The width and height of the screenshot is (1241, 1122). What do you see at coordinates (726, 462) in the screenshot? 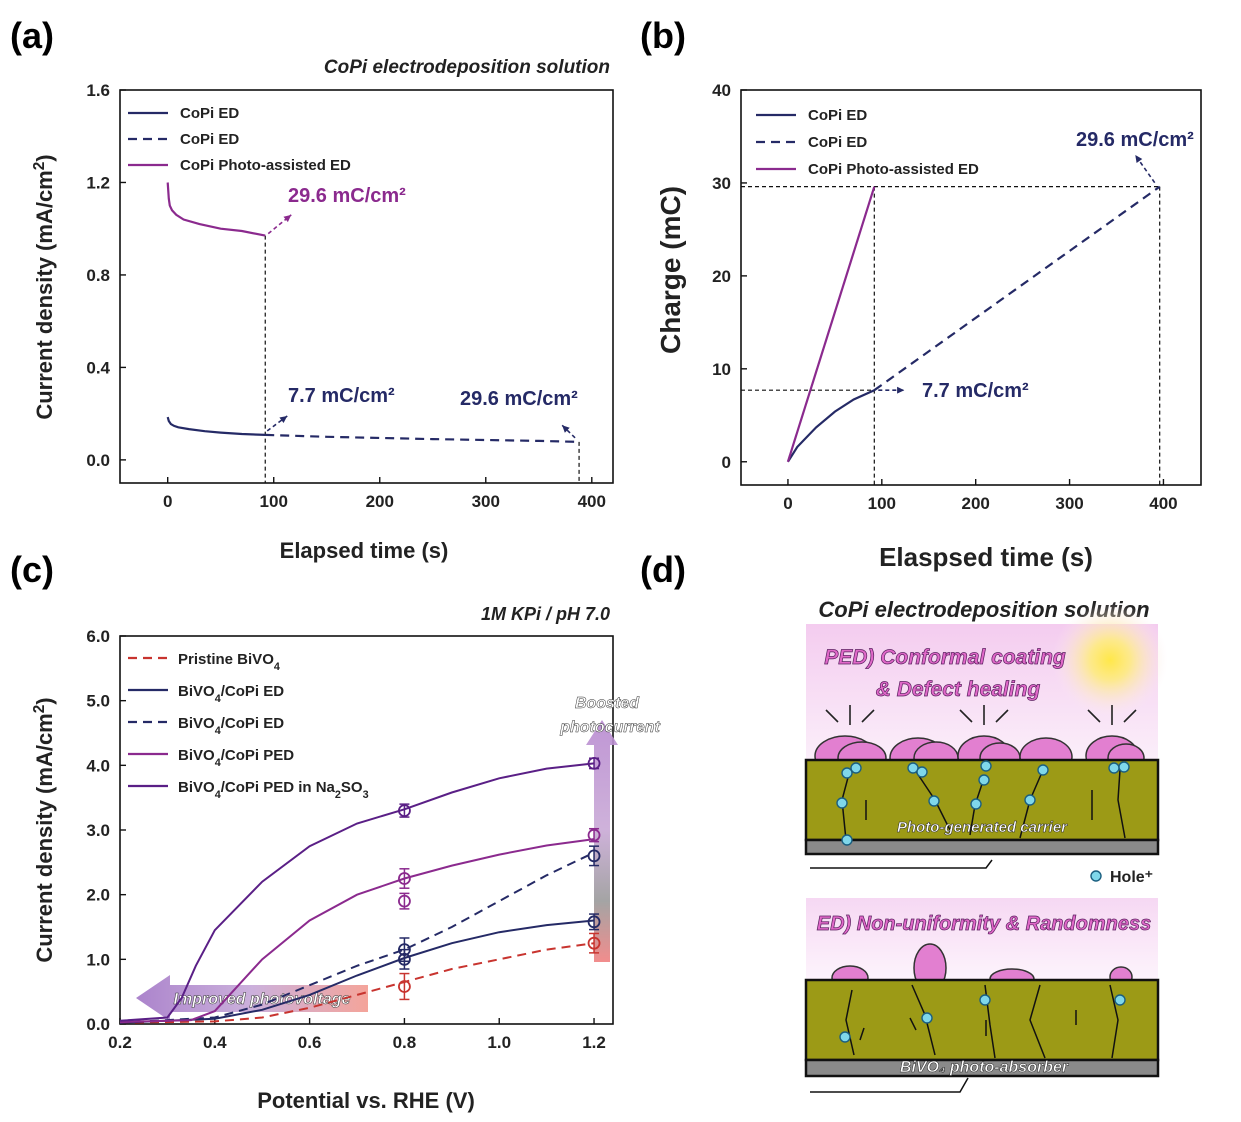
I see `y-tick-label: 0` at bounding box center [726, 462].